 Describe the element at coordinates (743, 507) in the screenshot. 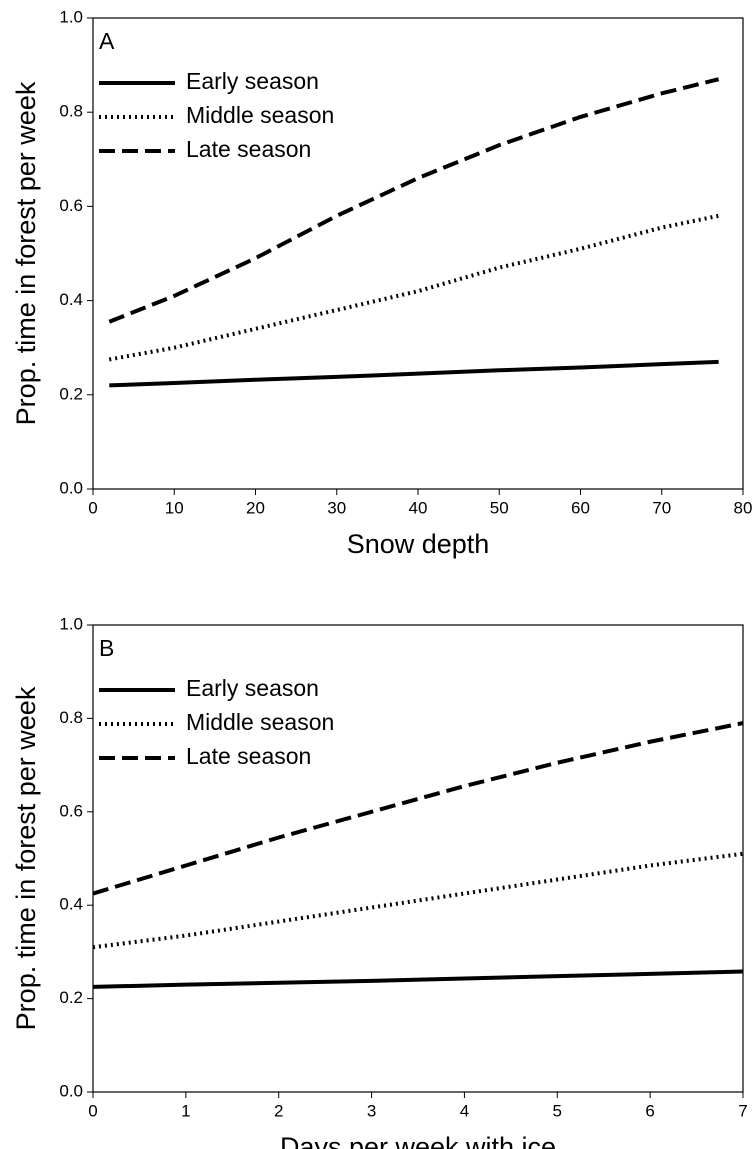

I see `x-tick-label: 80` at that location.